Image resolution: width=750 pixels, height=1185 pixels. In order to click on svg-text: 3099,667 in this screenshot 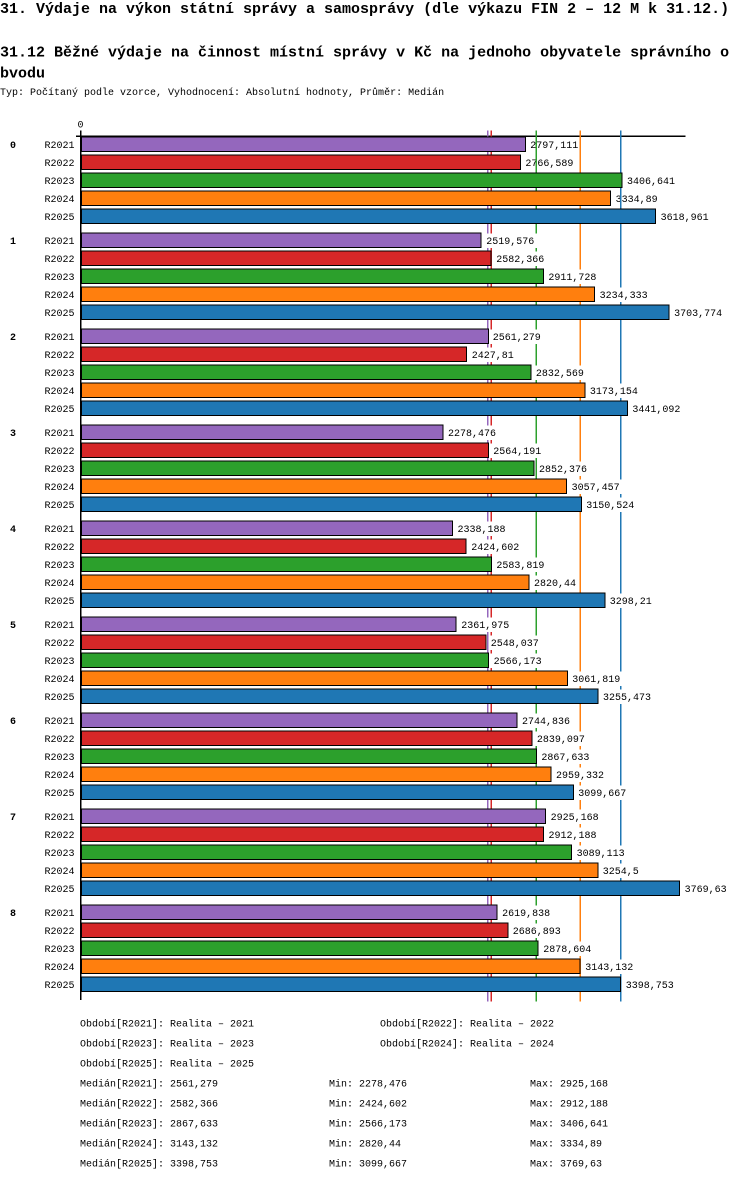, I will do `click(602, 794)`.